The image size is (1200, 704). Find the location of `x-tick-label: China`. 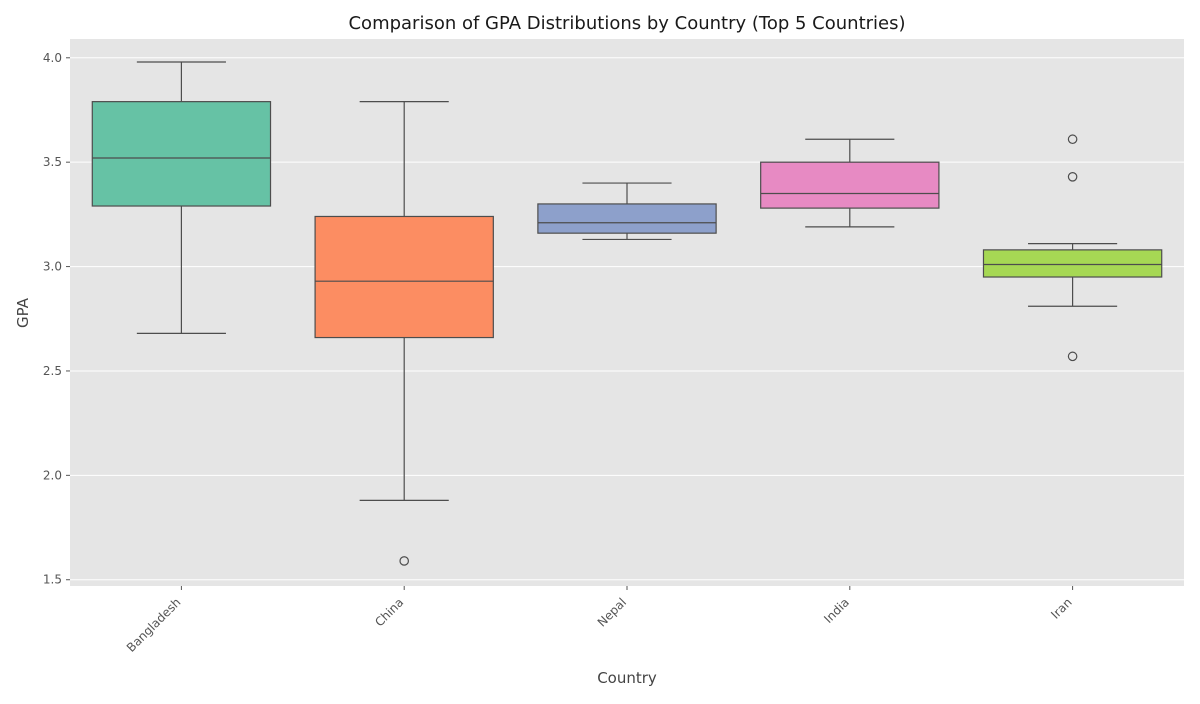

x-tick-label: China is located at coordinates (389, 612).